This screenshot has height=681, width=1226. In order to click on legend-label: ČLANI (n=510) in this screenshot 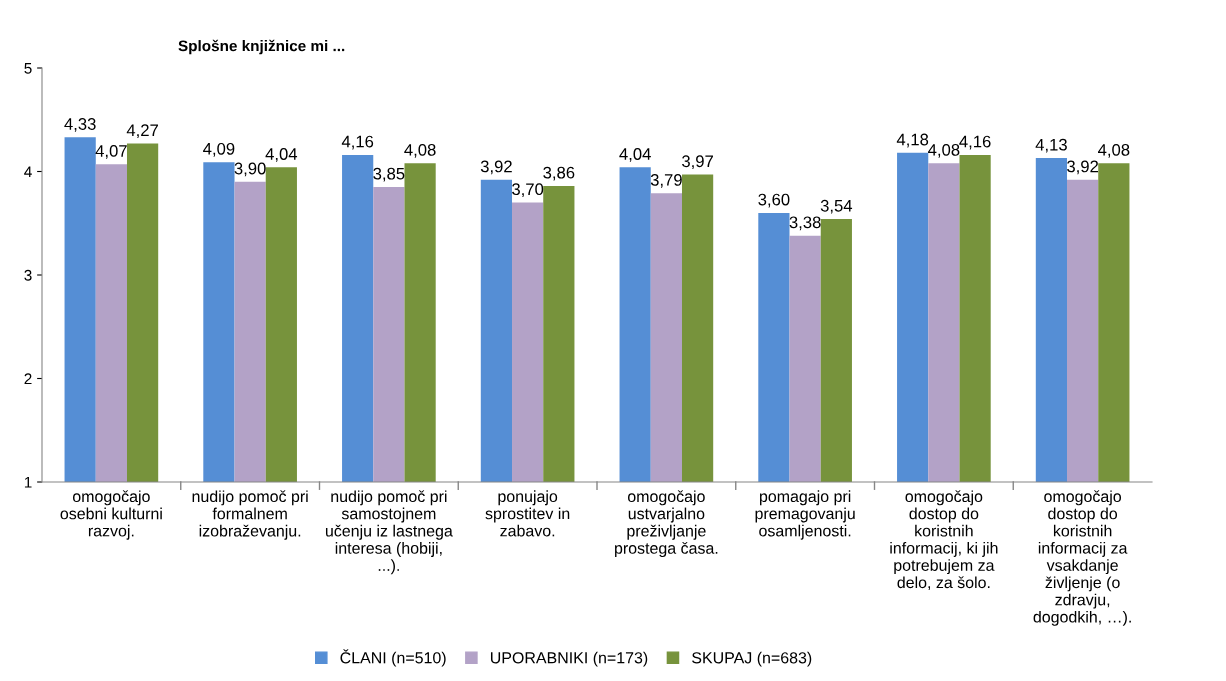, I will do `click(393, 658)`.